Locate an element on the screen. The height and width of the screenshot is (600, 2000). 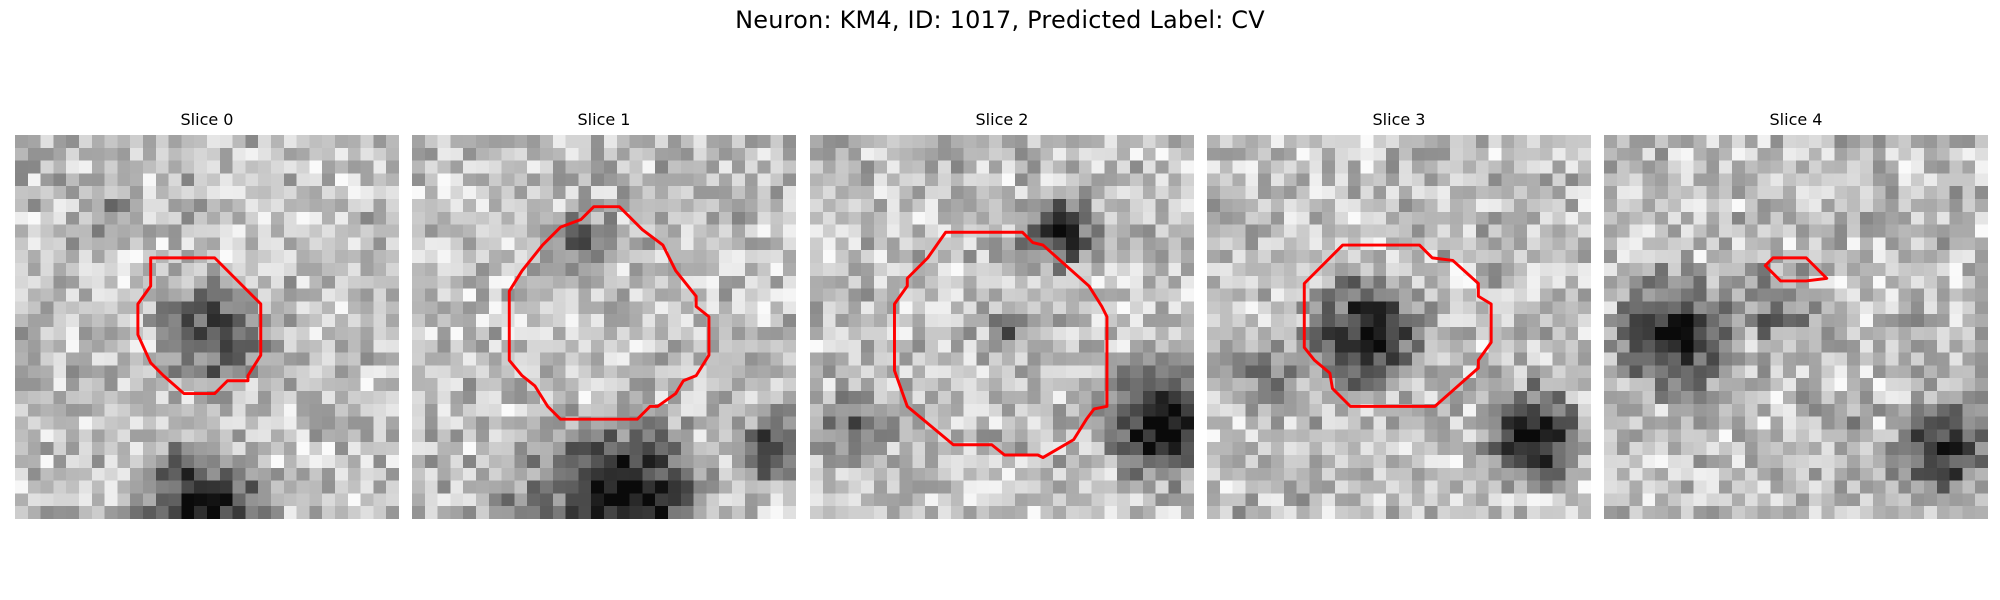
slice-panel: Slice 1 is located at coordinates (604, 313).